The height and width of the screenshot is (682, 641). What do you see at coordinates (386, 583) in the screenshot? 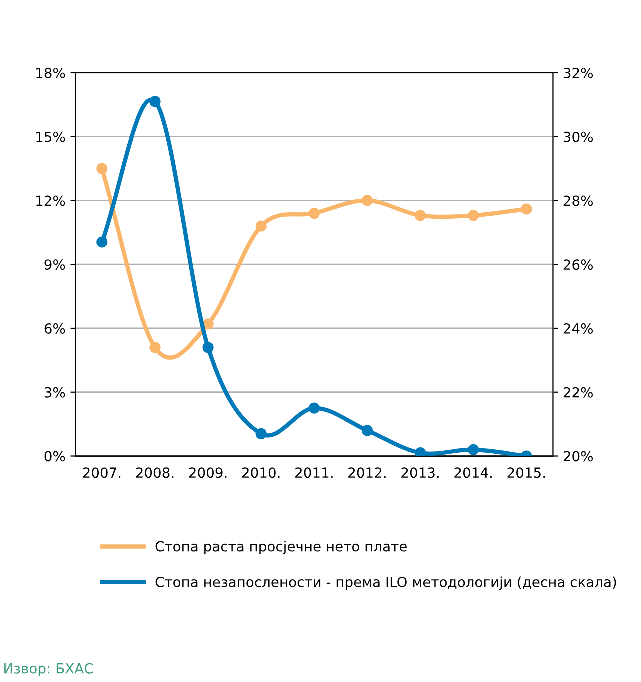
I see `legend-label: Стопа незапослености - према ILO методологији (десна скала)` at bounding box center [386, 583].